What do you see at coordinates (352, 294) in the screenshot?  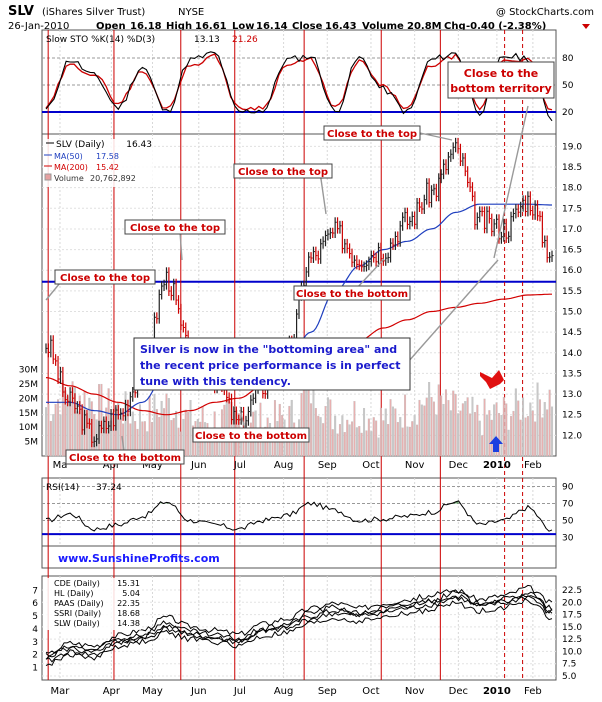 I see `callout-bottom-3-text: Close to the bottom` at bounding box center [352, 294].